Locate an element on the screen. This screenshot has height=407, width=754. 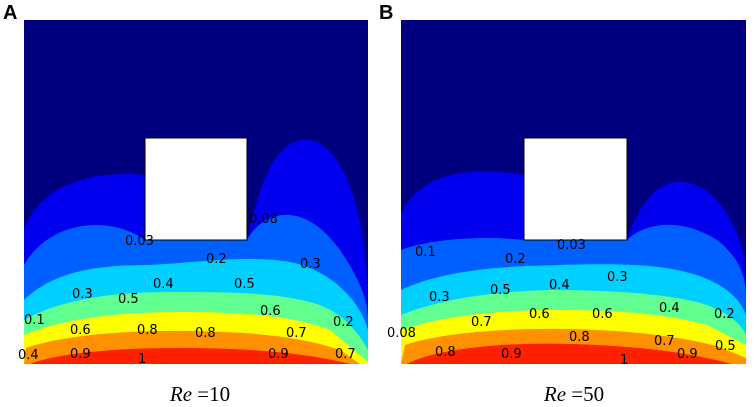
reynolds-caption-b: Re =50 is located at coordinates (574, 394).